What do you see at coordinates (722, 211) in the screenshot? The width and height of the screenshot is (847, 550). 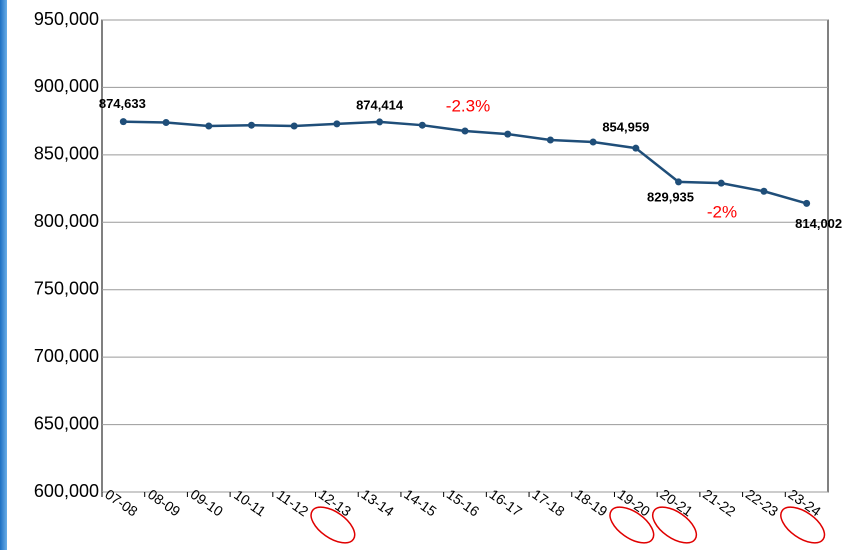 I see `annotation: -2%` at bounding box center [722, 211].